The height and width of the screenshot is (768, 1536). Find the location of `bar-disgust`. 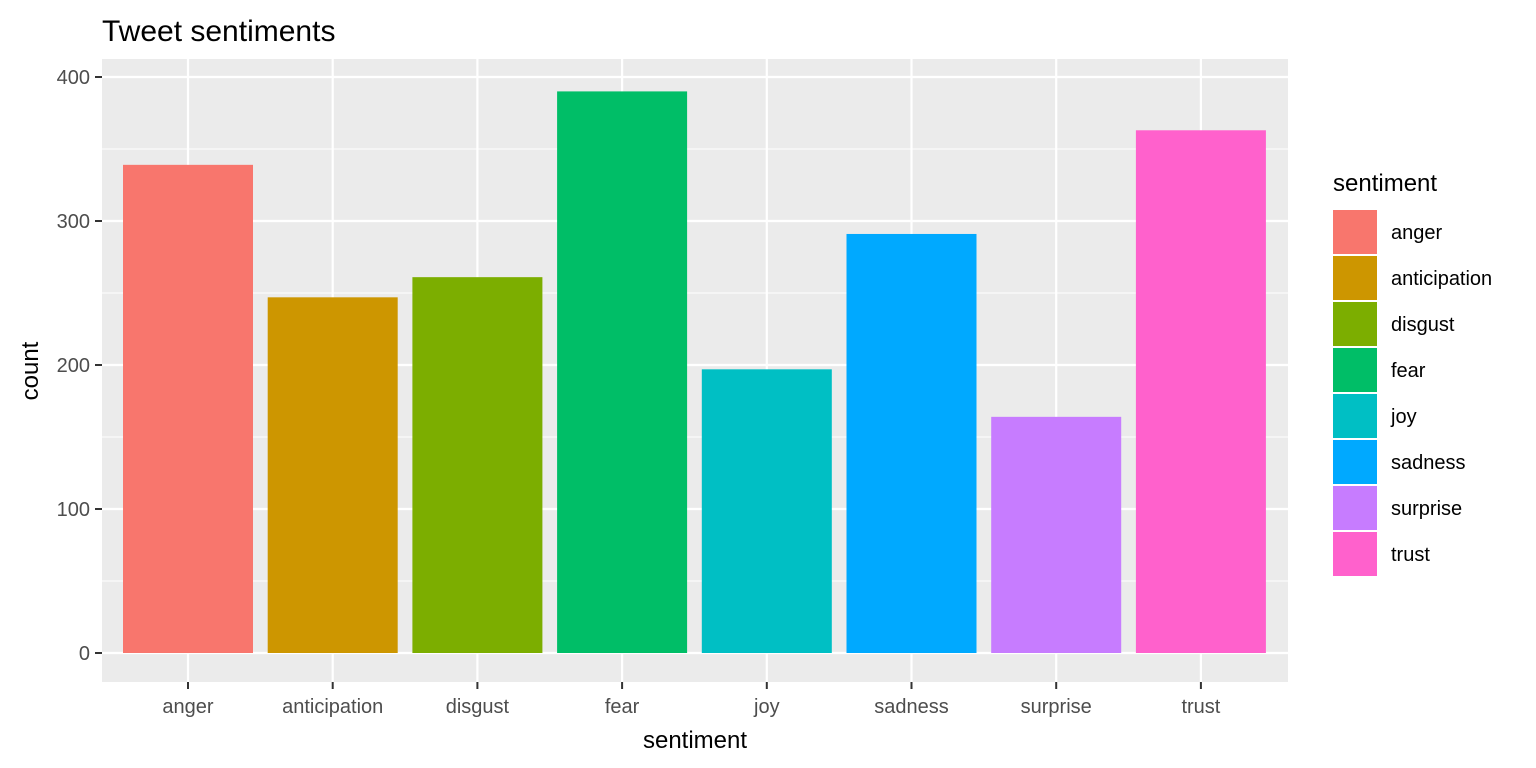

bar-disgust is located at coordinates (477, 465).